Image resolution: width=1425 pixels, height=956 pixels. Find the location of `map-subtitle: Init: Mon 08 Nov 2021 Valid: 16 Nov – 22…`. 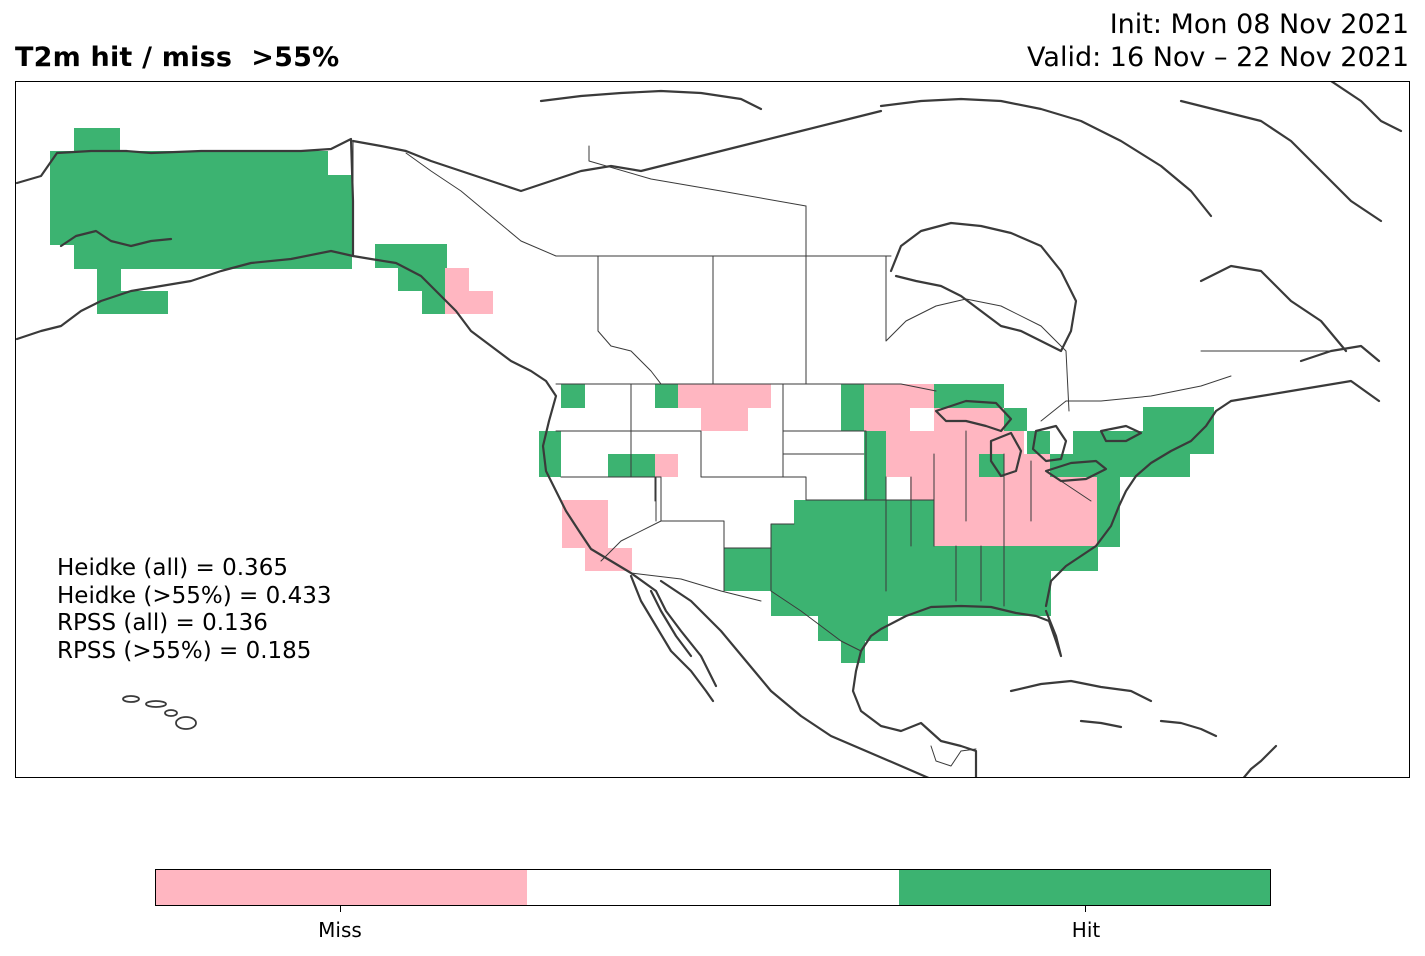

map-subtitle: Init: Mon 08 Nov 2021 Valid: 16 Nov – 22… is located at coordinates (1218, 41).